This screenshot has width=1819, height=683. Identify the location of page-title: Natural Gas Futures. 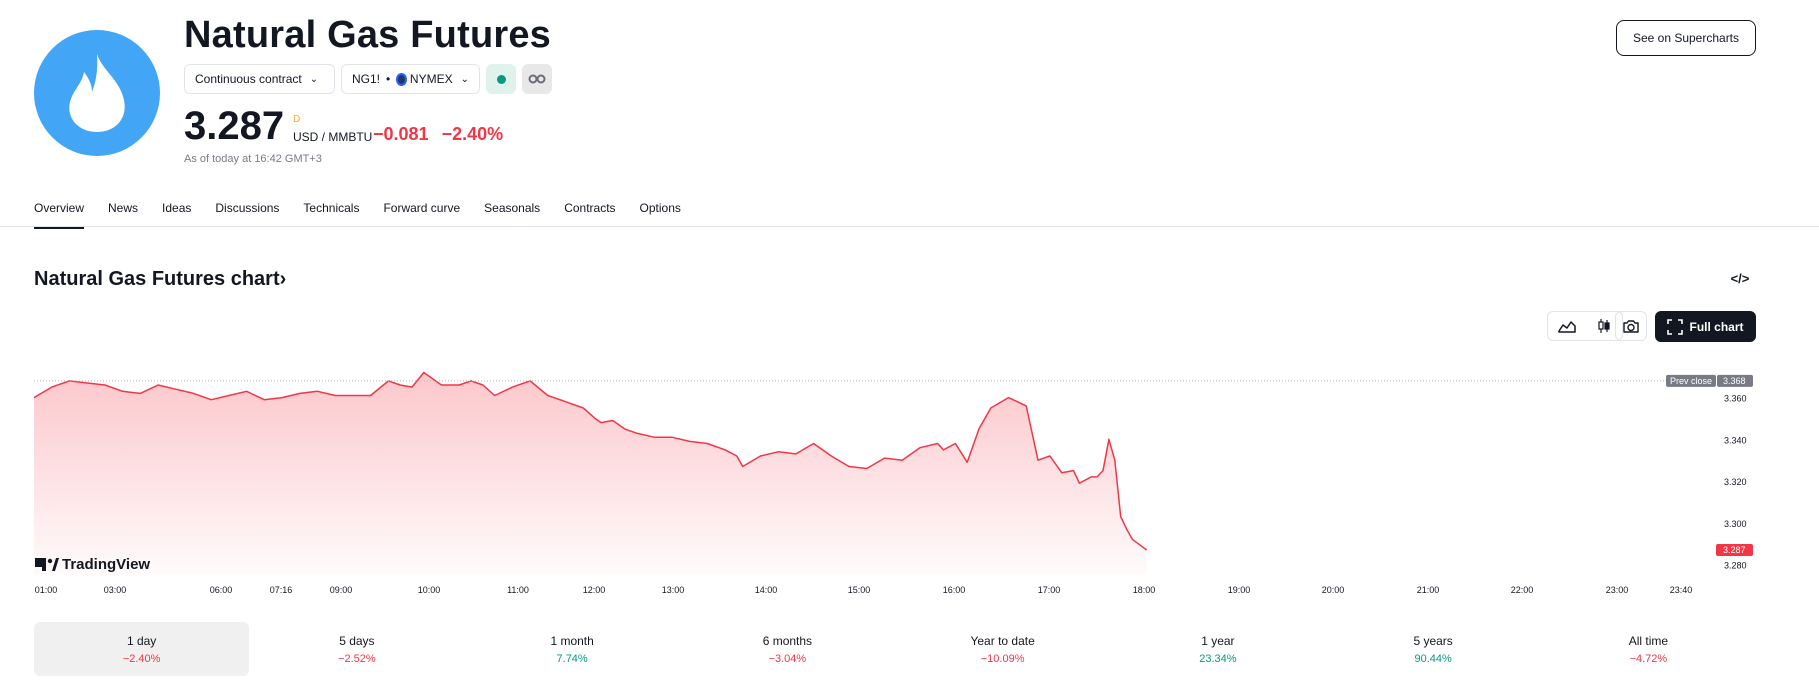
(368, 35).